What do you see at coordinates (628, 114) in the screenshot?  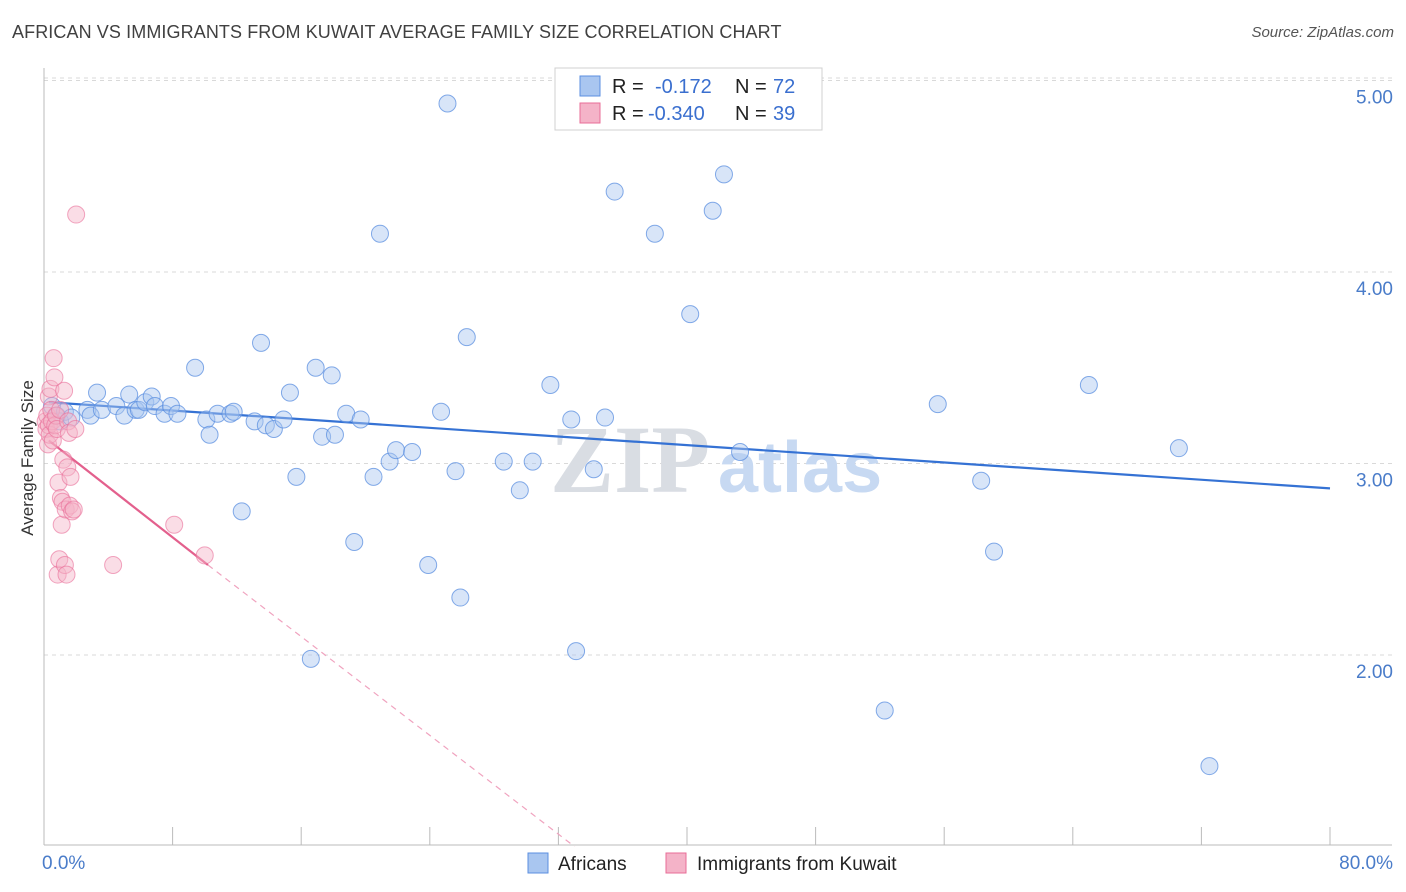 I see `legend-r-label-2: R =` at bounding box center [628, 114].